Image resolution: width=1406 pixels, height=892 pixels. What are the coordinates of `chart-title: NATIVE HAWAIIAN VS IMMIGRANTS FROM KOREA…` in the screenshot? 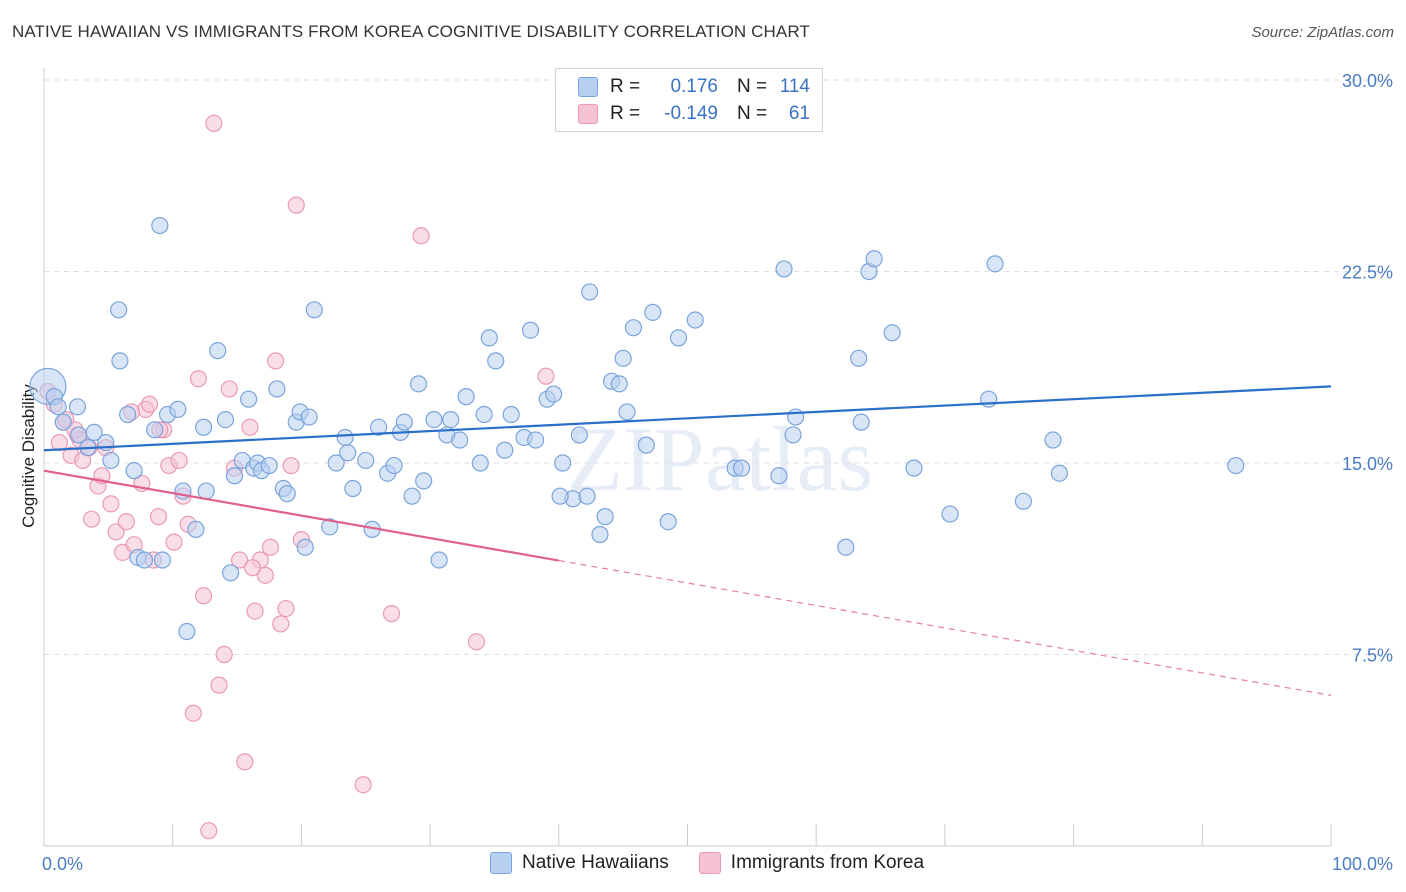 It's located at (411, 31).